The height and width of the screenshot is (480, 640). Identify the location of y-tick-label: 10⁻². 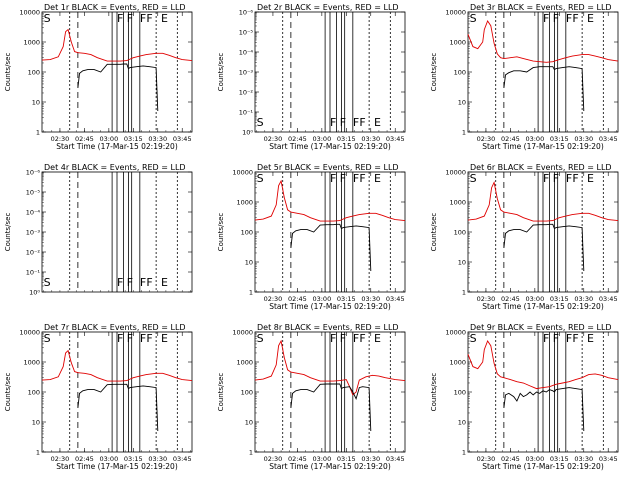
(246, 93).